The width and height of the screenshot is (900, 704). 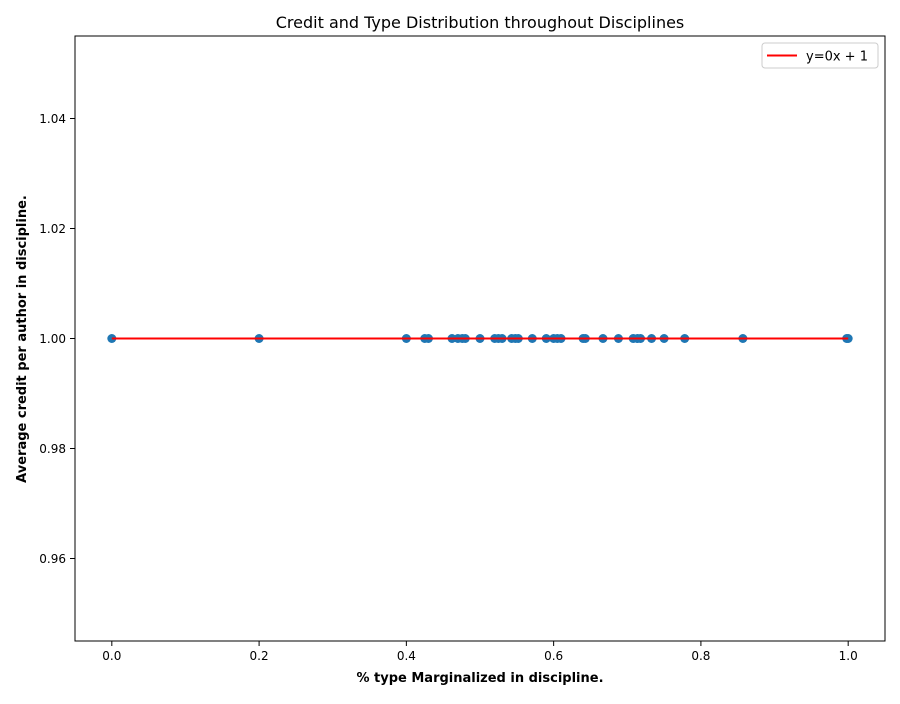 I want to click on legend: y=0x + 1, so click(x=820, y=55).